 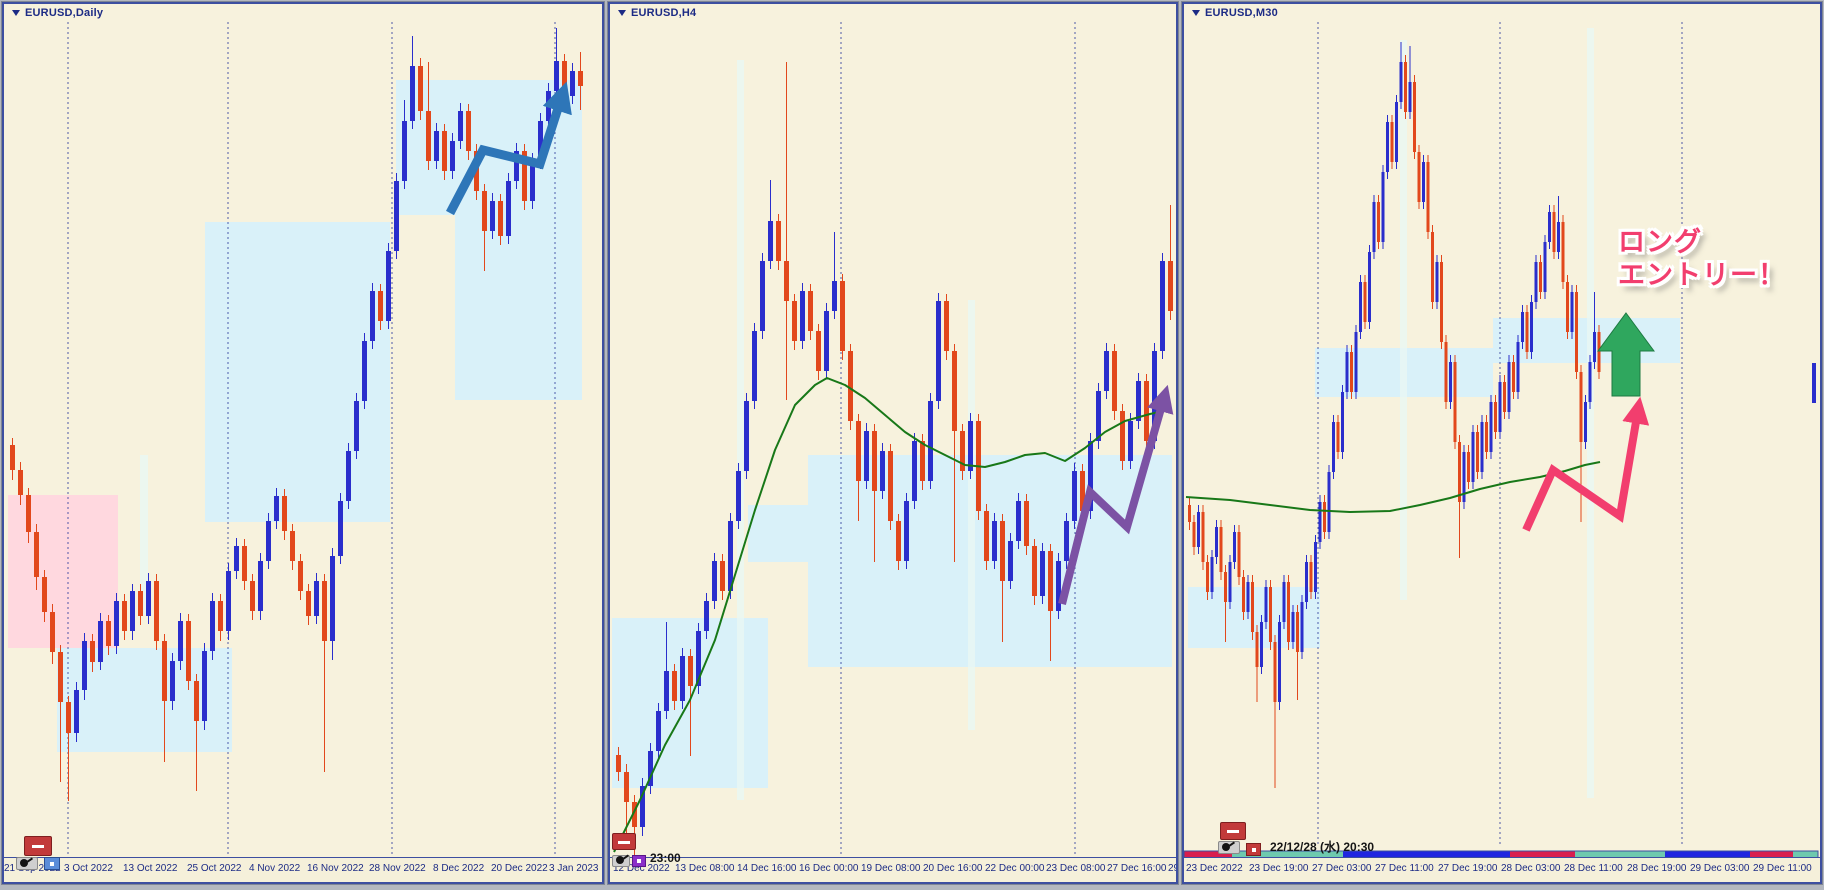 What do you see at coordinates (953, 868) in the screenshot?
I see `x-axis-label: 20 Dec 16:00` at bounding box center [953, 868].